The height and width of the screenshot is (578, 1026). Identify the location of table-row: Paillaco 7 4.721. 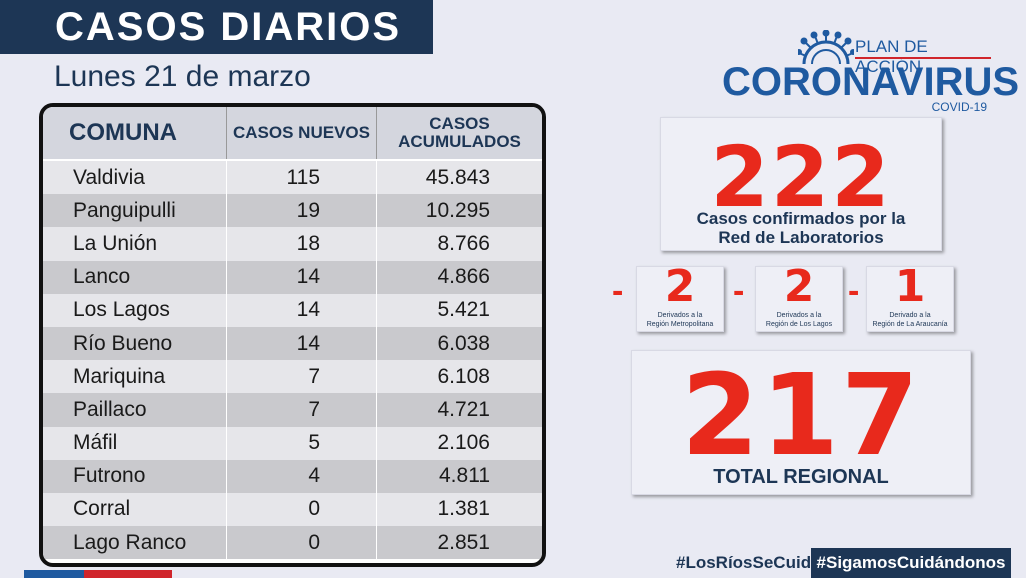
(292, 410).